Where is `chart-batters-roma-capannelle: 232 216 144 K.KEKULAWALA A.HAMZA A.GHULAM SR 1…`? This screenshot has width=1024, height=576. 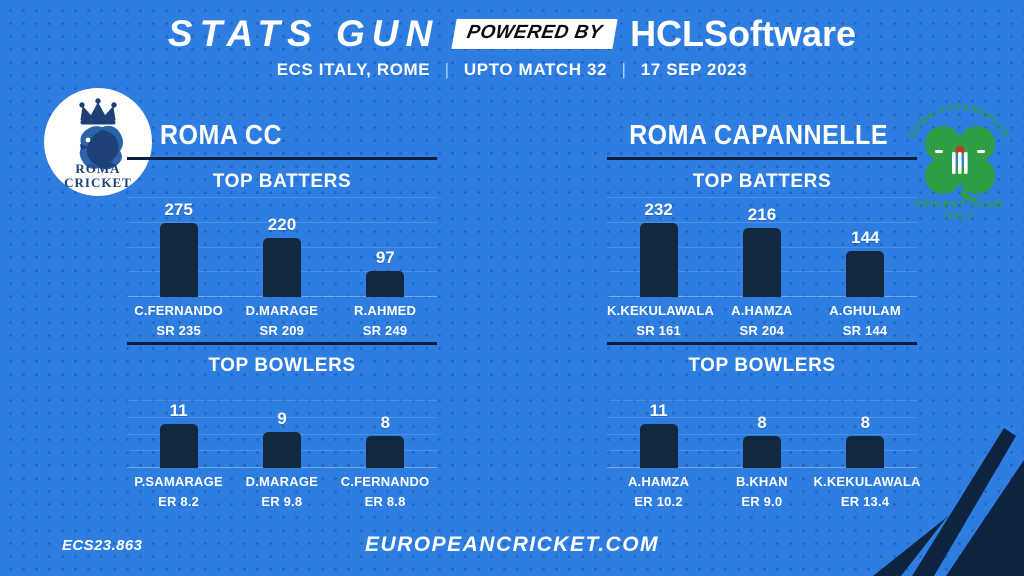 chart-batters-roma-capannelle: 232 216 144 K.KEKULAWALA A.HAMZA A.GHULAM SR 1… is located at coordinates (762, 267).